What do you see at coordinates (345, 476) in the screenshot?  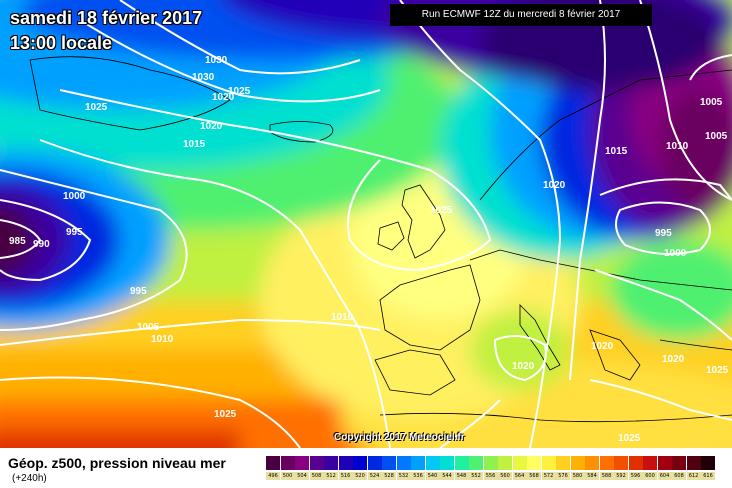 I see `color-scale-label: 516` at bounding box center [345, 476].